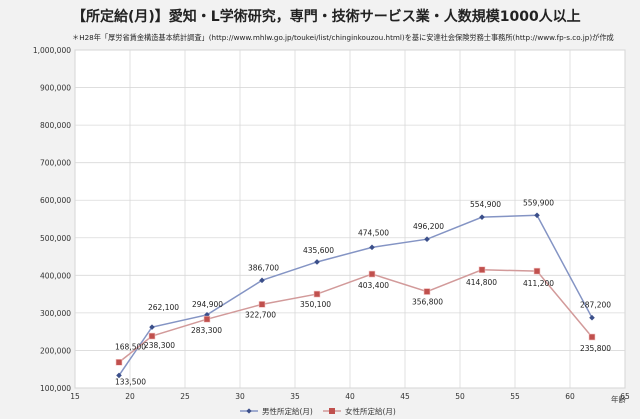 This screenshot has height=419, width=640. I want to click on y-tick-label: 700,000, so click(55, 163).